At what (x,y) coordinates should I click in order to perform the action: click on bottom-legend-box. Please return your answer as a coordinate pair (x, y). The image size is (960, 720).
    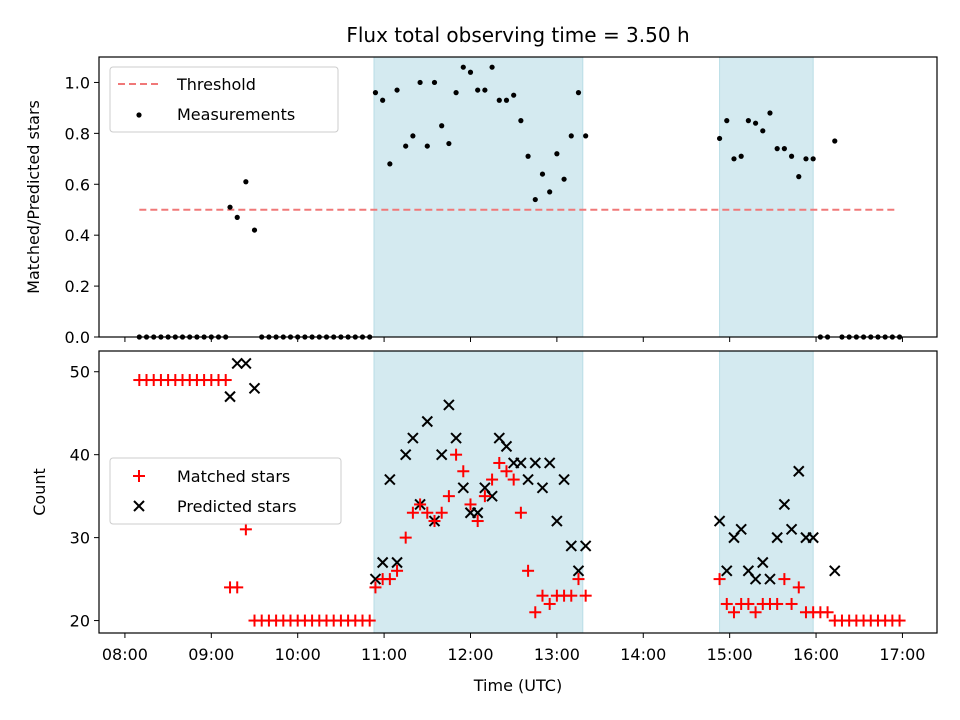
    Looking at the image, I should click on (225, 491).